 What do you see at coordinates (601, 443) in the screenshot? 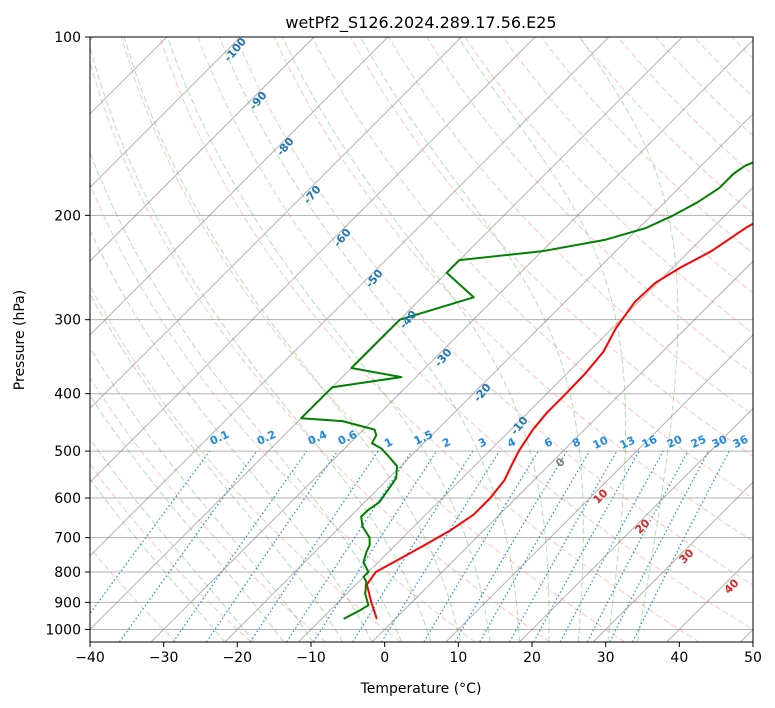
I see `mixing-ratio-label: 10` at bounding box center [601, 443].